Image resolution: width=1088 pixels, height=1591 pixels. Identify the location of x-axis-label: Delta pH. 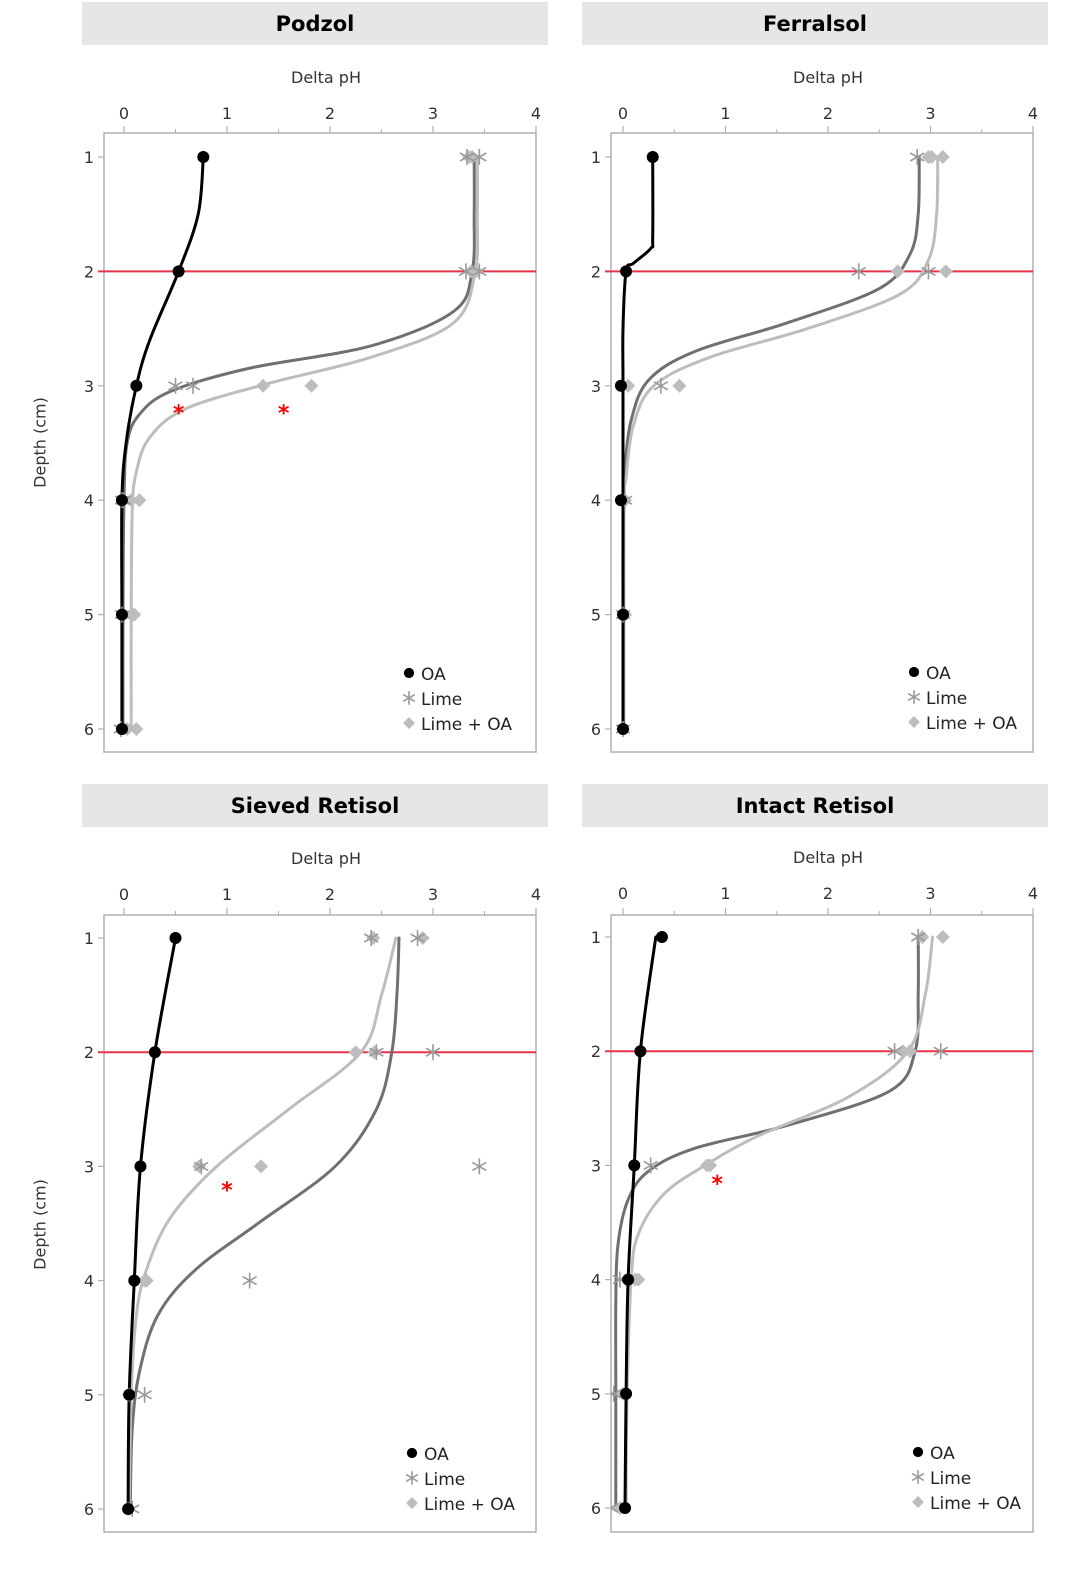
(828, 77).